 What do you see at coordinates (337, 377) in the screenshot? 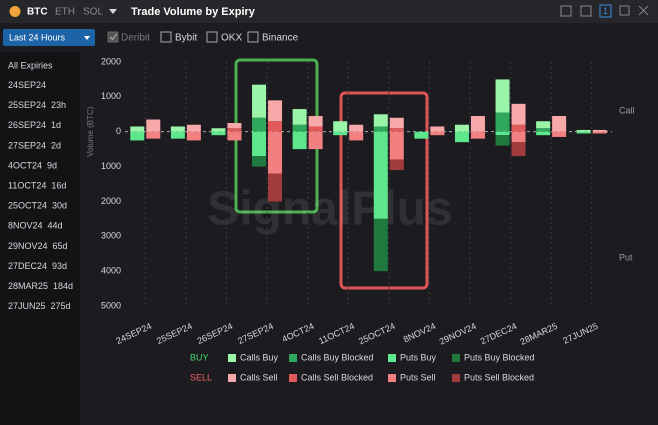
I see `legend-label: Calls Sell Blocked` at bounding box center [337, 377].